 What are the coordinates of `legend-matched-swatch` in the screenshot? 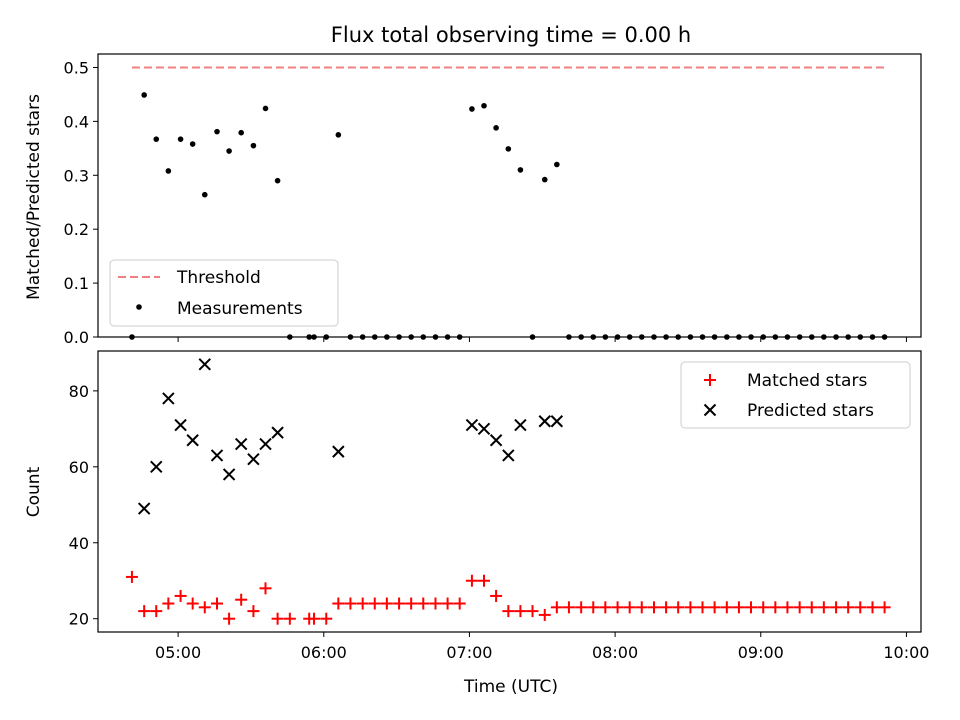 It's located at (710, 380).